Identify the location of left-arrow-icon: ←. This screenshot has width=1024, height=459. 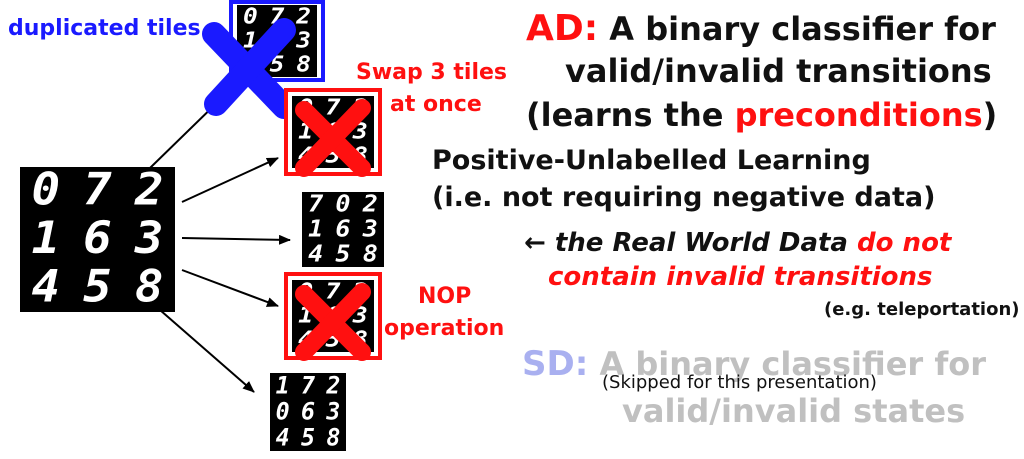
(535, 243).